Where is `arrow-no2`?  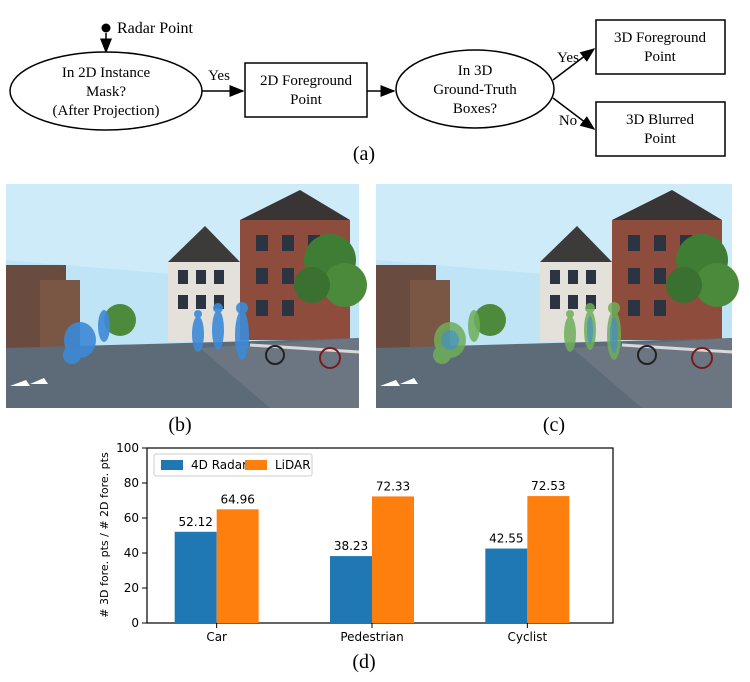 arrow-no2 is located at coordinates (574, 113).